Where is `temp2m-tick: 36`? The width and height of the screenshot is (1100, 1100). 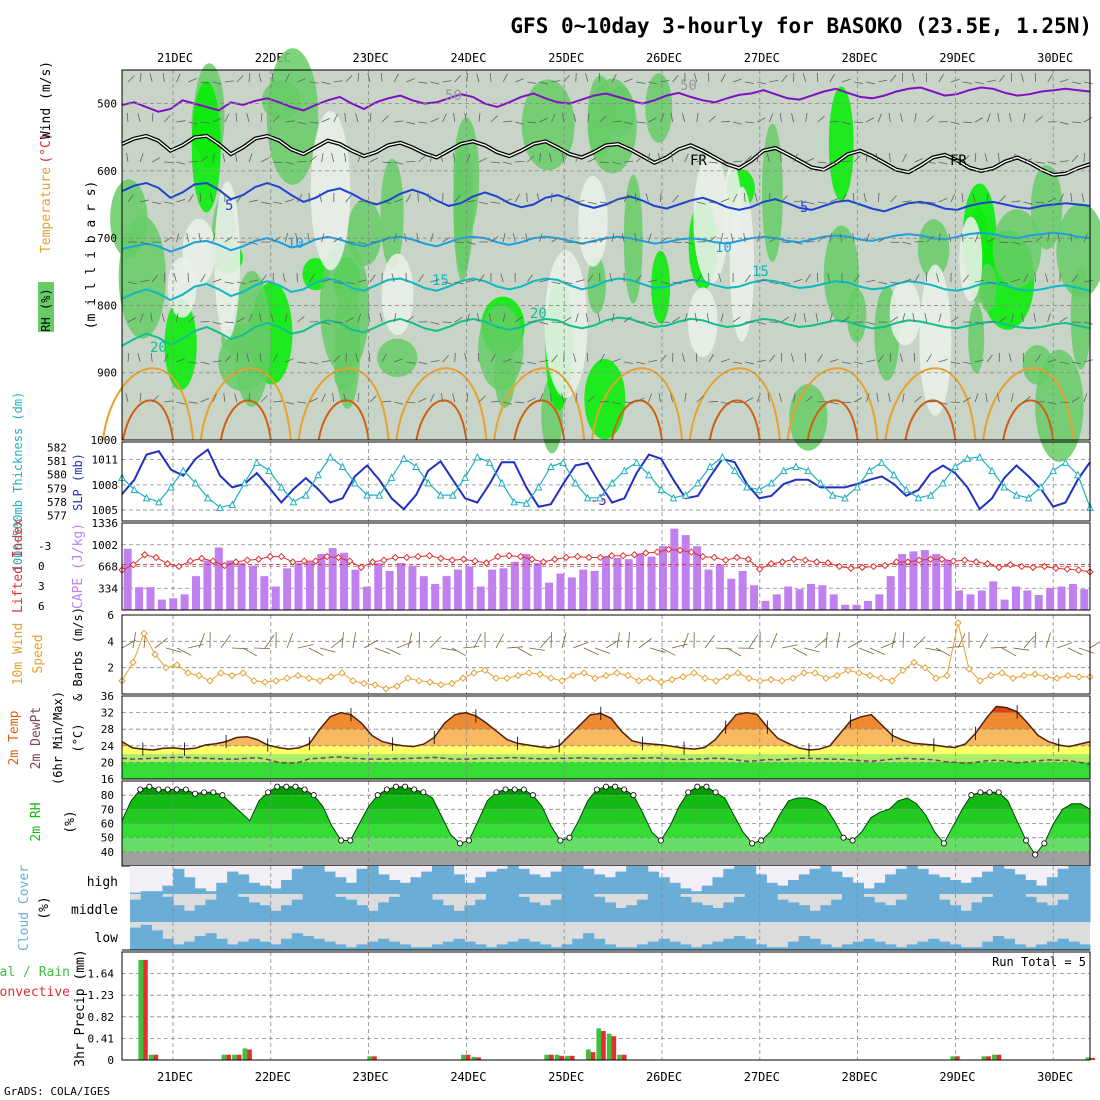
temp2m-tick: 36 is located at coordinates (107, 696).